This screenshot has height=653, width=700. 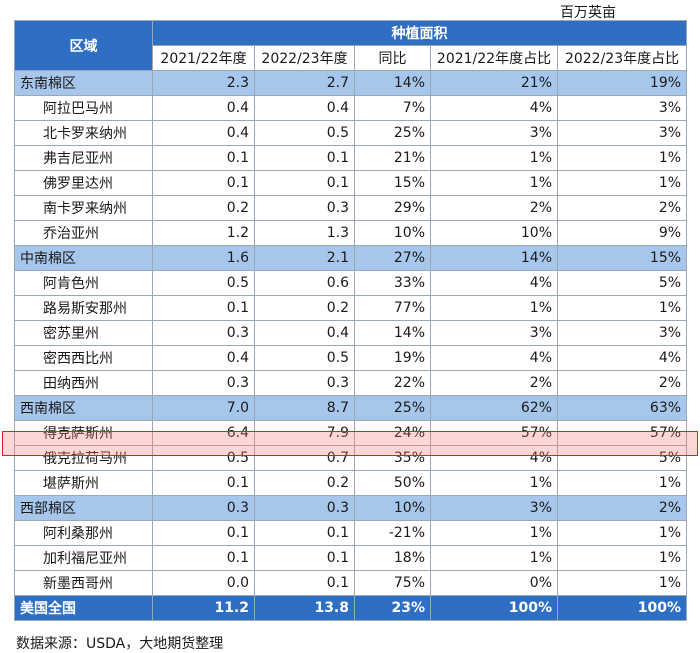 I want to click on row-name: 田纳西州, so click(x=83, y=383).